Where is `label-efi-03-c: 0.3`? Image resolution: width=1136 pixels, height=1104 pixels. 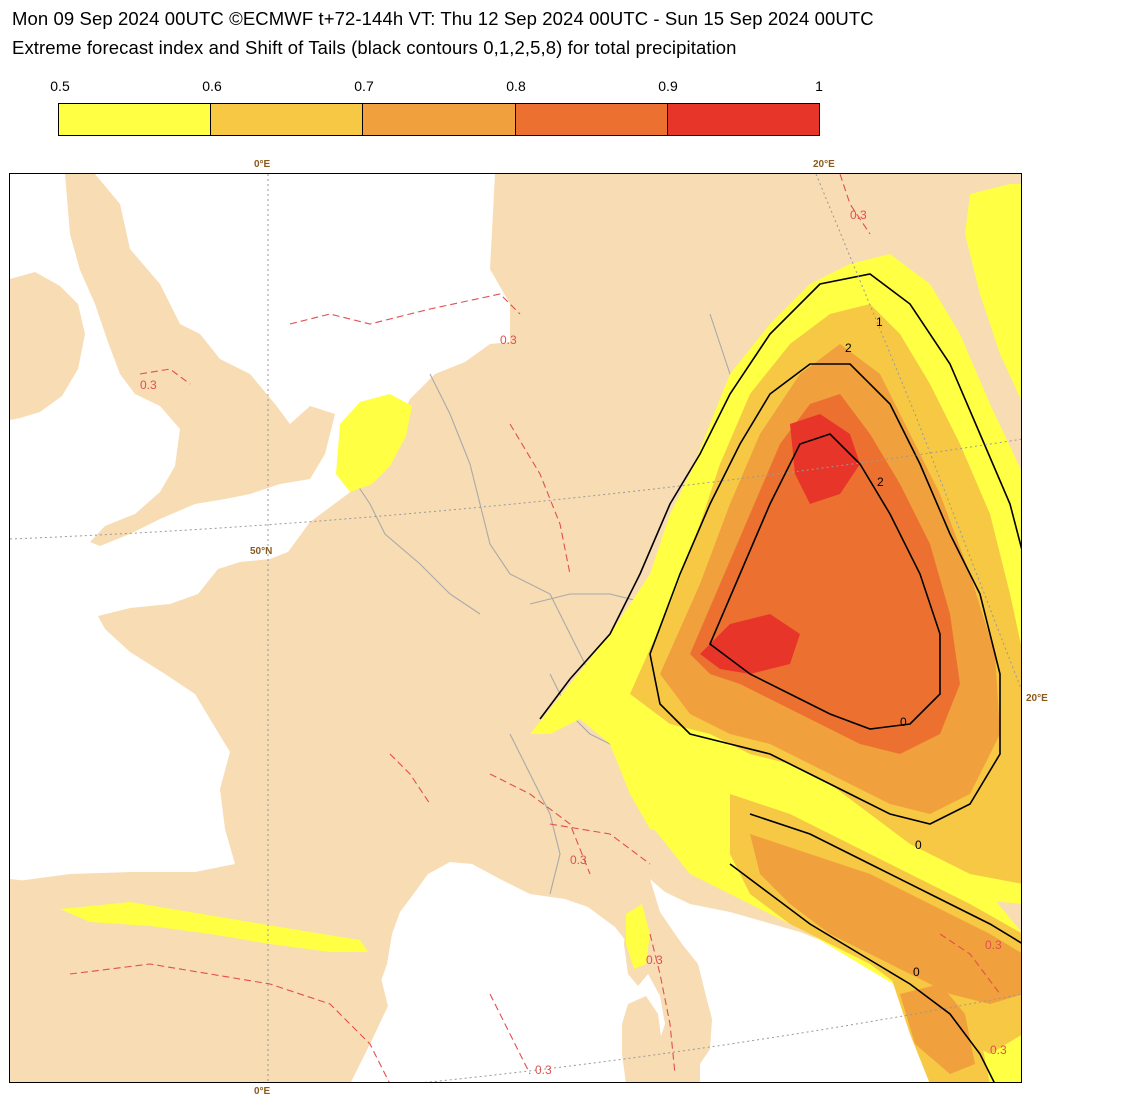 label-efi-03-c: 0.3 is located at coordinates (858, 215).